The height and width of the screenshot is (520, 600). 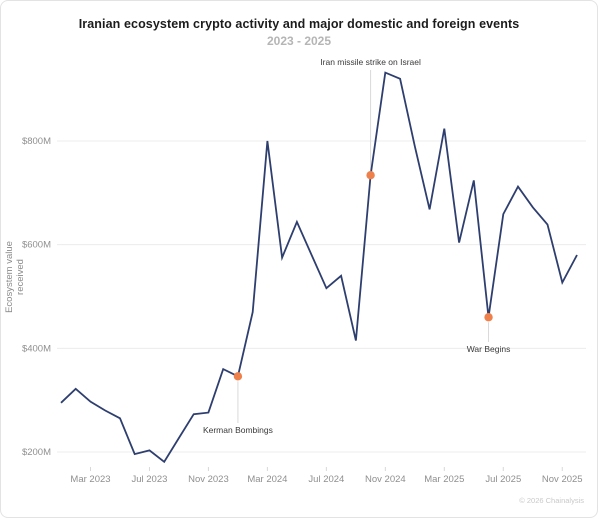 I want to click on event-label: War Begins, so click(x=489, y=349).